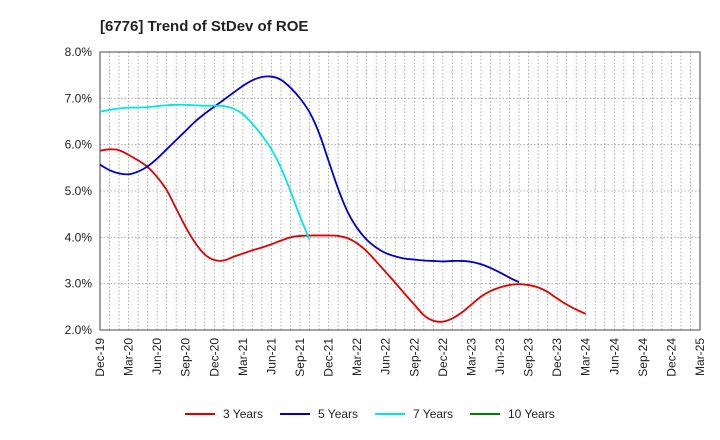  I want to click on x-tick-label: Mar-25, so click(700, 357).